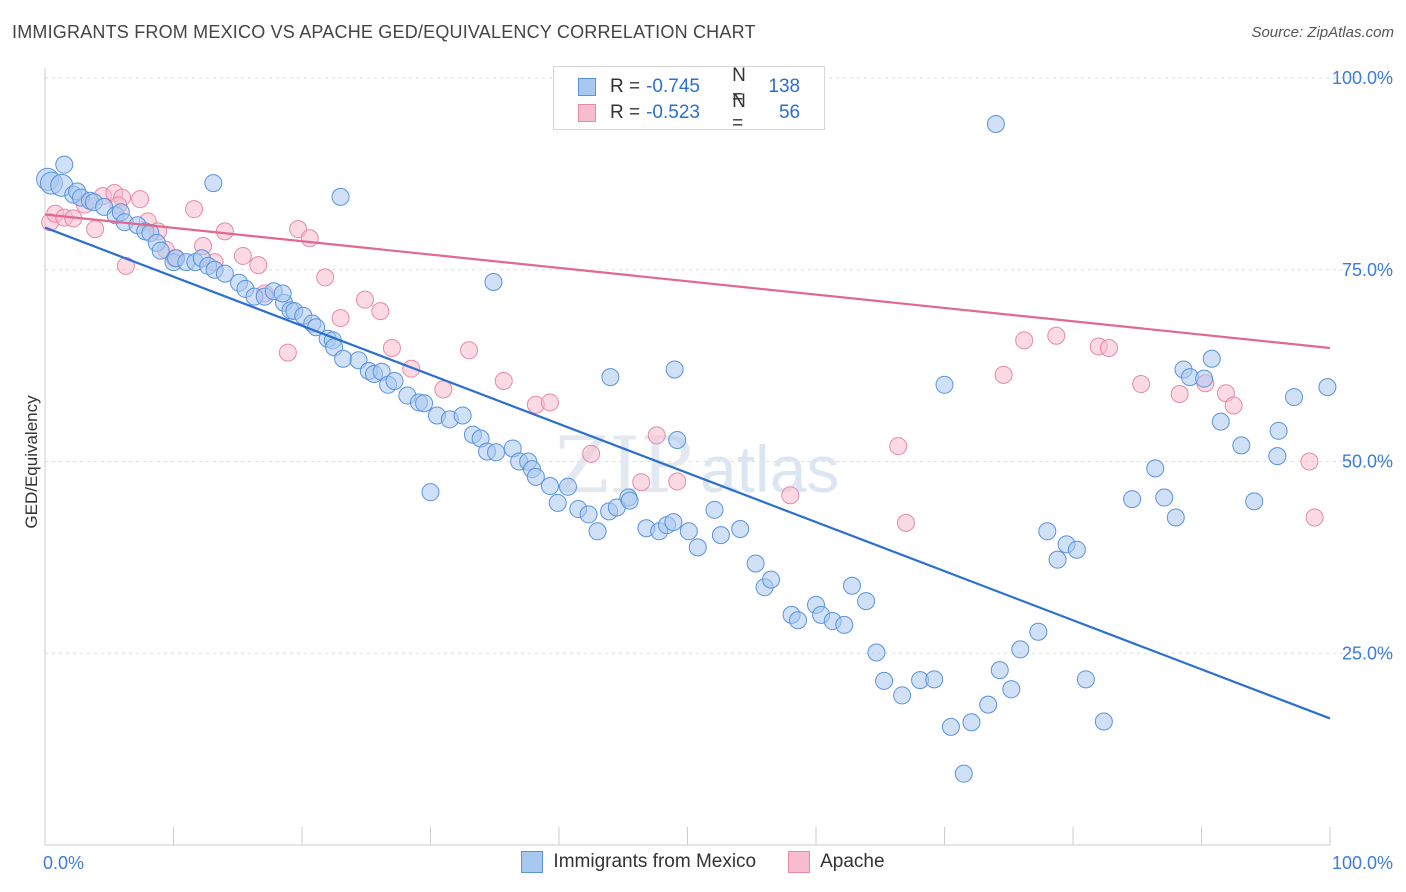  I want to click on legend-item-mexico: Immigrants from Mexico, so click(638, 862).